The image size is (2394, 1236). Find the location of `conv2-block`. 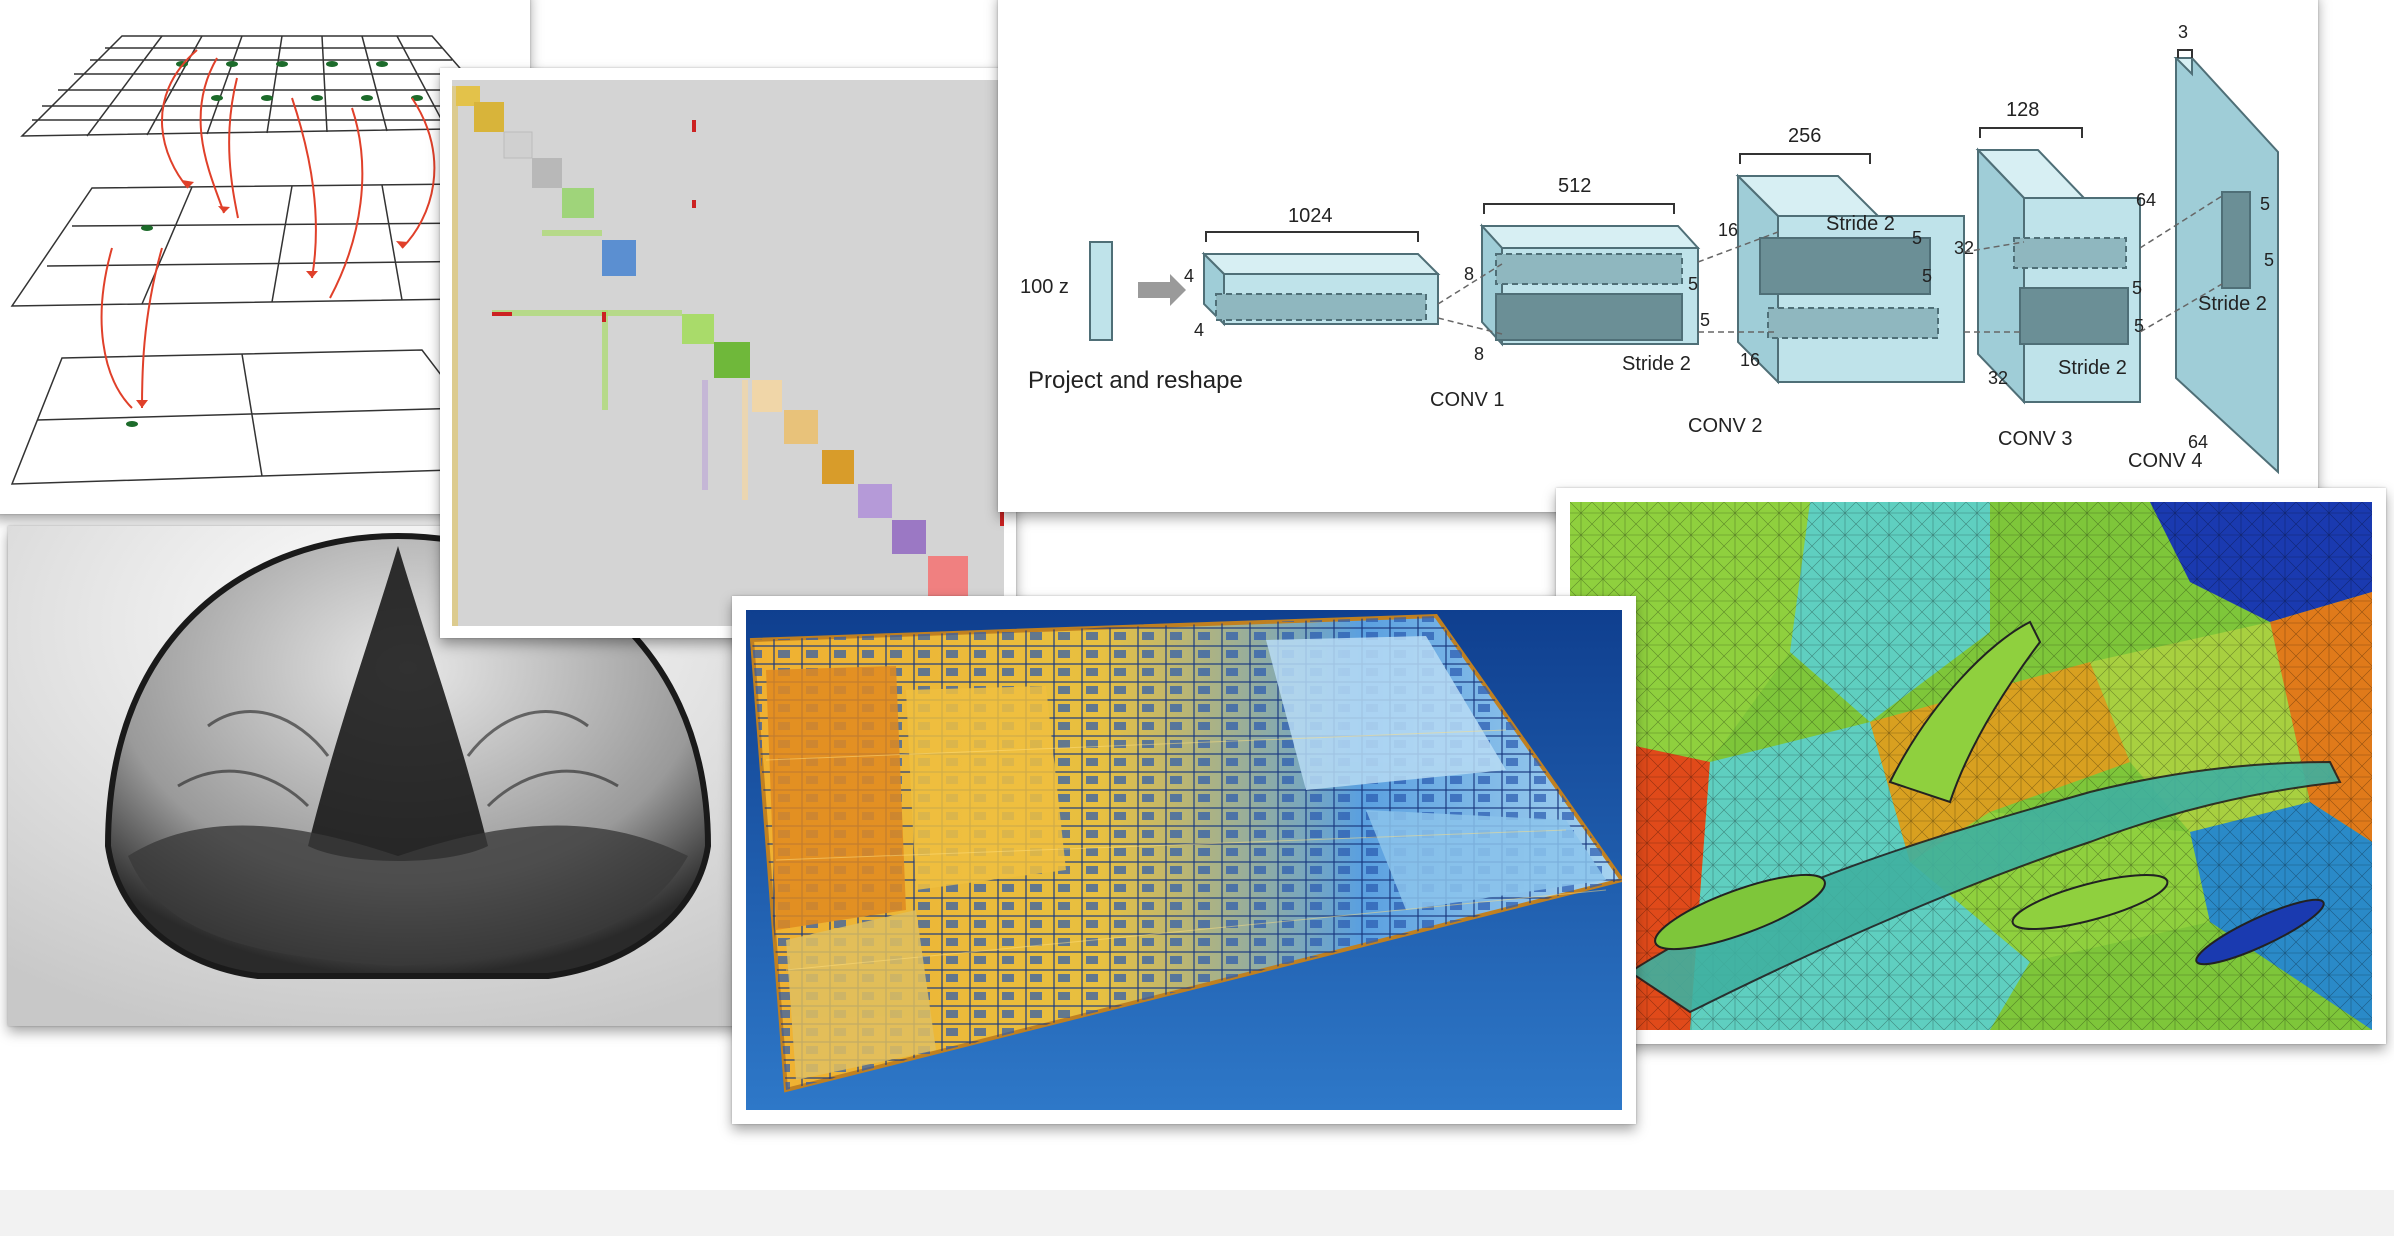

conv2-block is located at coordinates (1590, 285).